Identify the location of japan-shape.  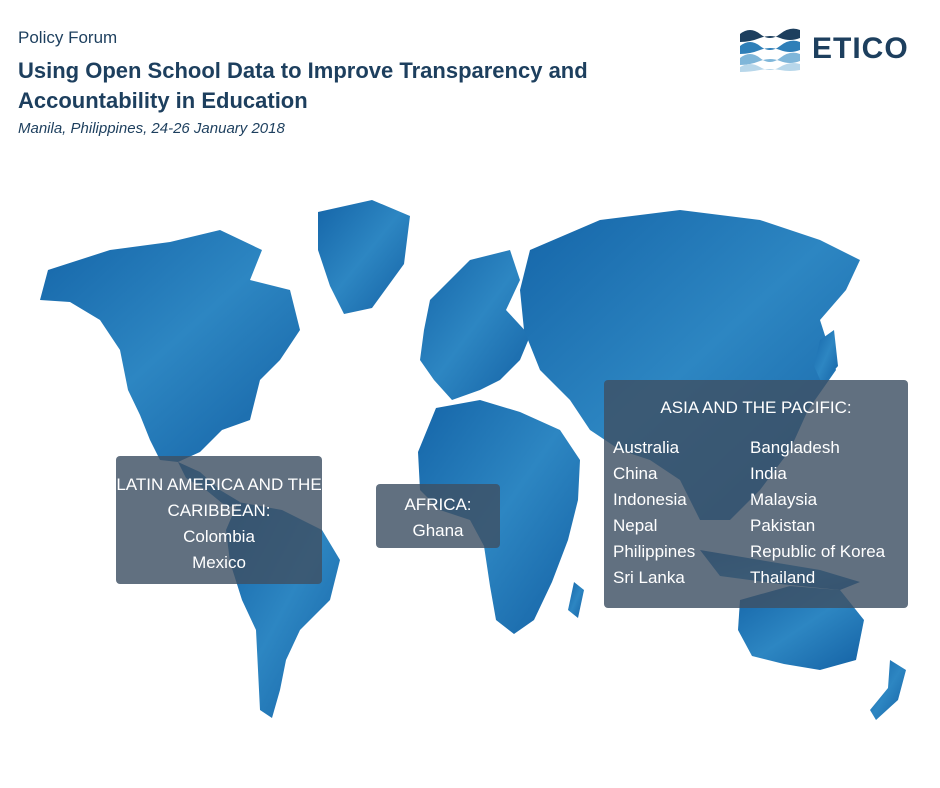
(826, 357).